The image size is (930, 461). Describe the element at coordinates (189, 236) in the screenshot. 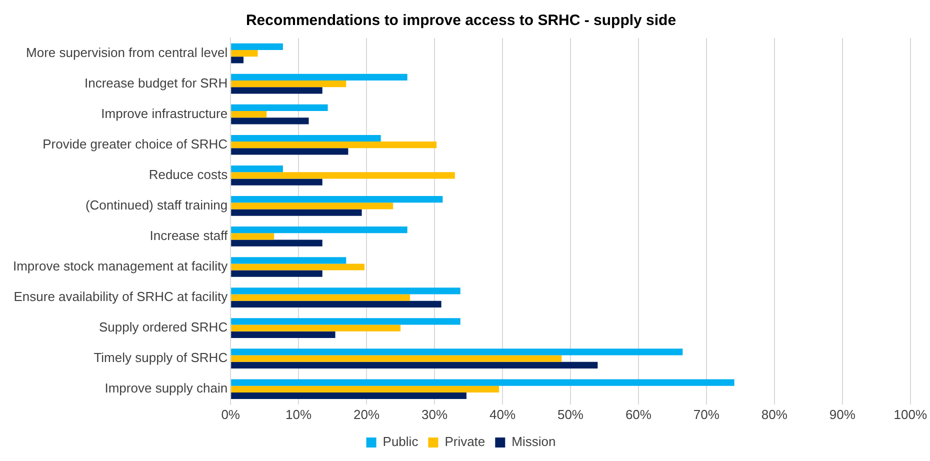

I see `y-tick-label: Increase staff` at that location.